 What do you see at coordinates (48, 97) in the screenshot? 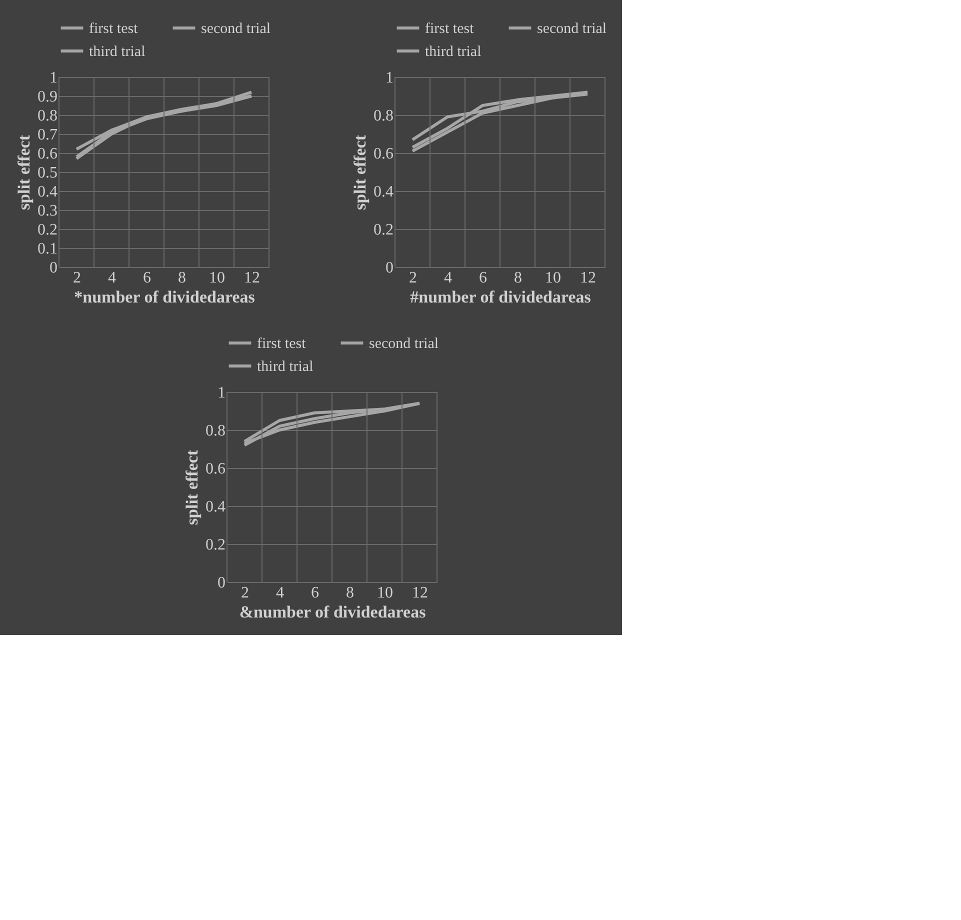
I see `y-tick-label: 0.9` at bounding box center [48, 97].